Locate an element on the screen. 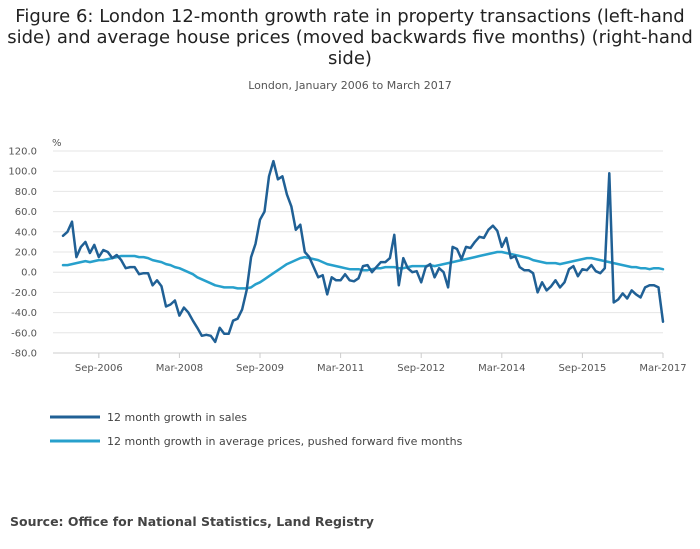 The height and width of the screenshot is (549, 700). x-tick-label: Sep-2015 is located at coordinates (582, 368).